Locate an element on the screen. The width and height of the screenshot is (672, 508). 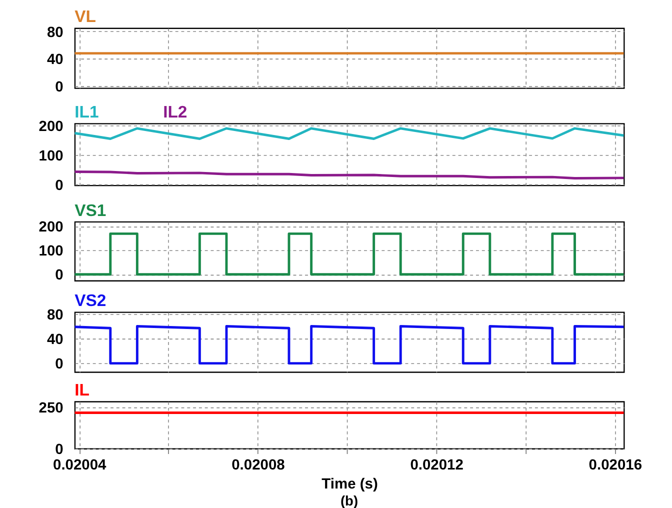
x-tick-label: 0.02016 is located at coordinates (615, 466).